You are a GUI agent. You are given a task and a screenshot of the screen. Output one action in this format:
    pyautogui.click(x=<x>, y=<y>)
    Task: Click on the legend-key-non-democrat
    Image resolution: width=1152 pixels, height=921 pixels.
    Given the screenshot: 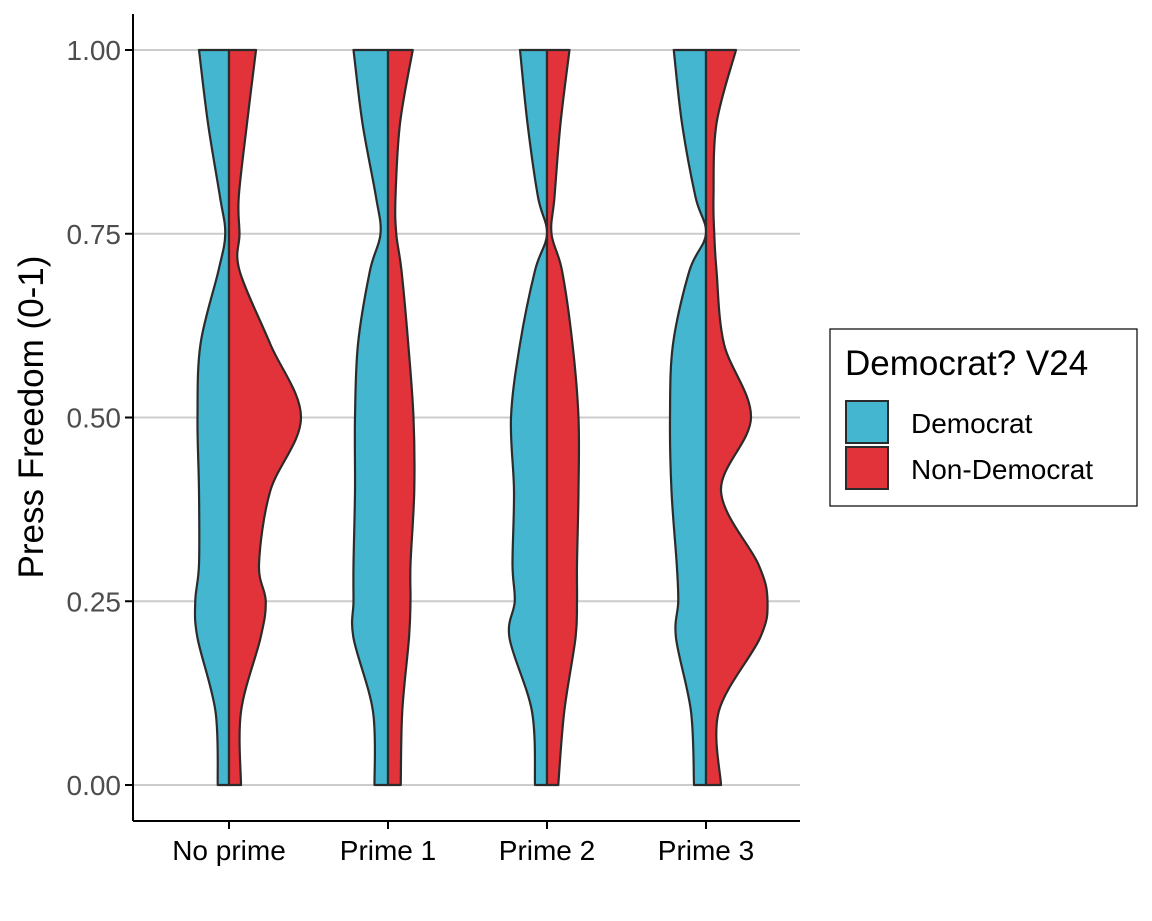 What is the action you would take?
    pyautogui.click(x=867, y=468)
    